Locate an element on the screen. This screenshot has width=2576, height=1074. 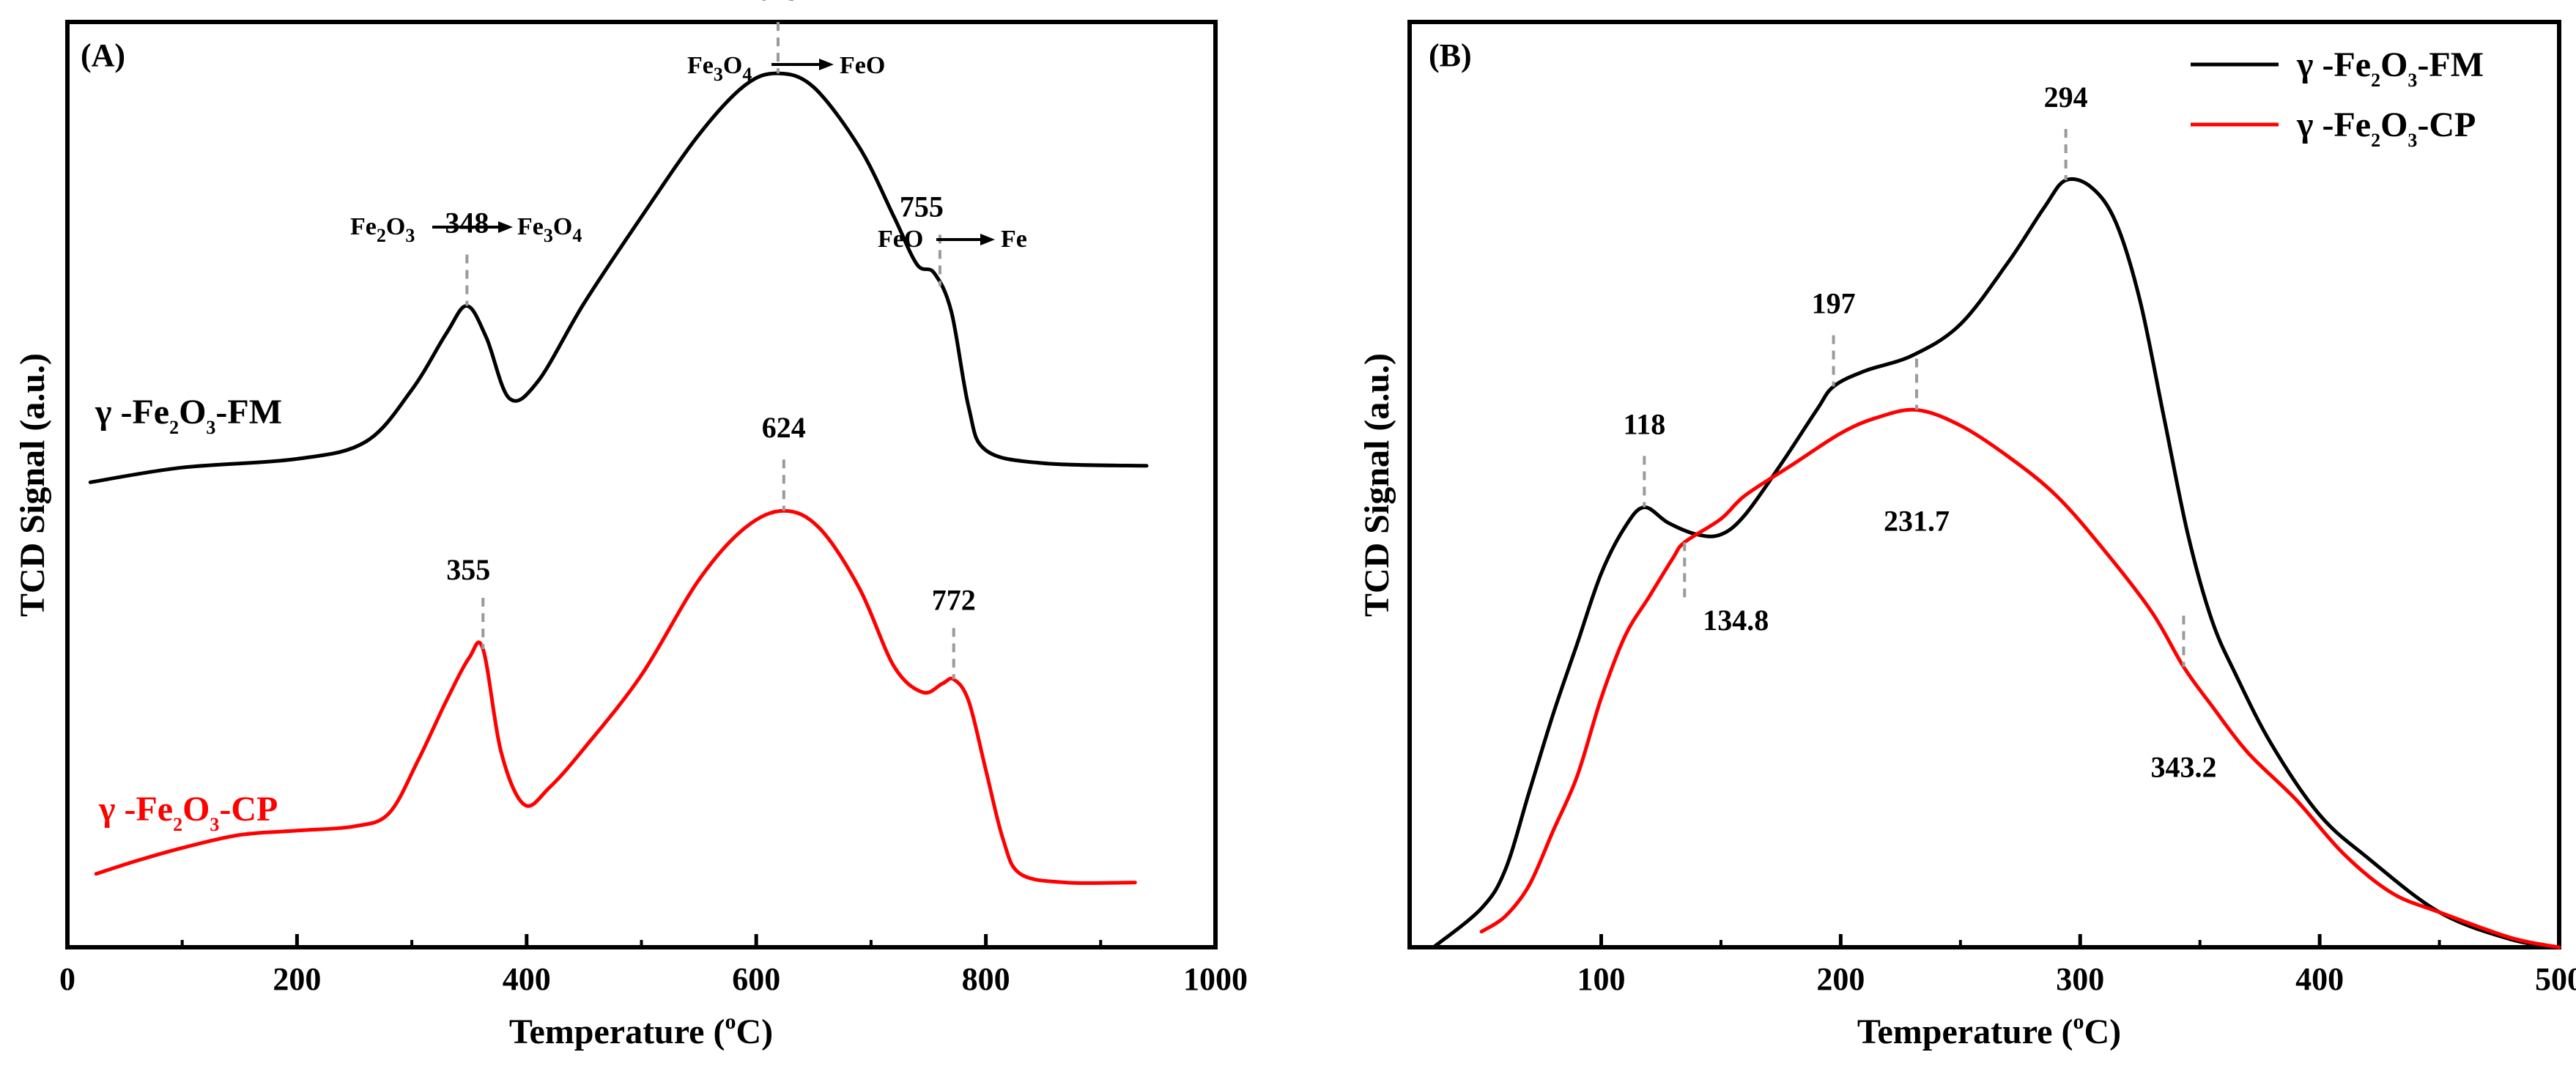
panel-a-x-tick-label: 0 is located at coordinates (67, 979).